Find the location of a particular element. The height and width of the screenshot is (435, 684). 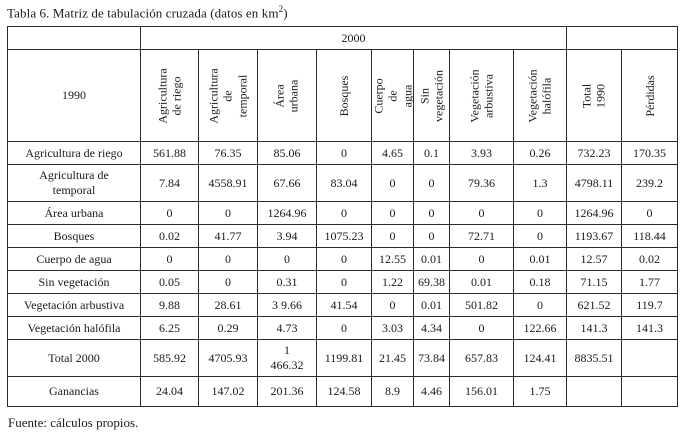

source-note: Fuente: cálculos propios. is located at coordinates (73, 423).